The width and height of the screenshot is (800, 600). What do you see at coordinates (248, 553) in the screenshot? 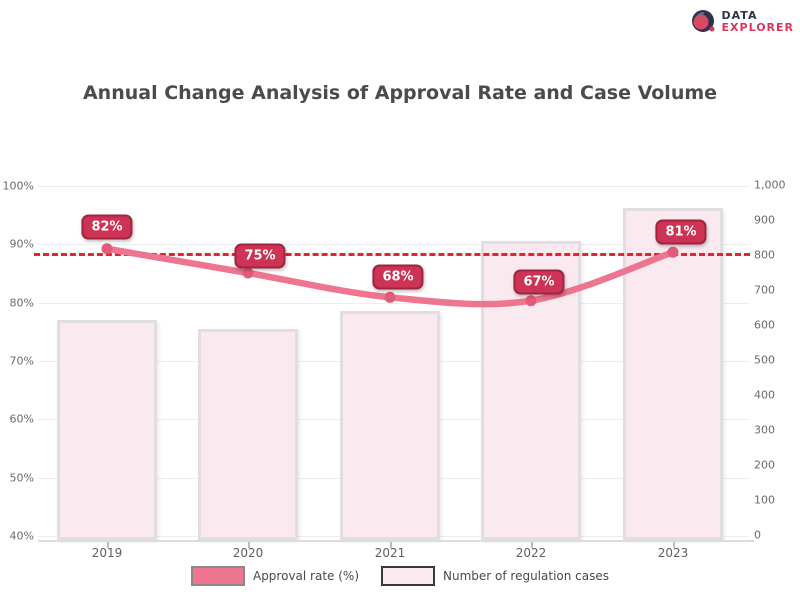
I see `x-axis-label-2020: 2020` at bounding box center [248, 553].